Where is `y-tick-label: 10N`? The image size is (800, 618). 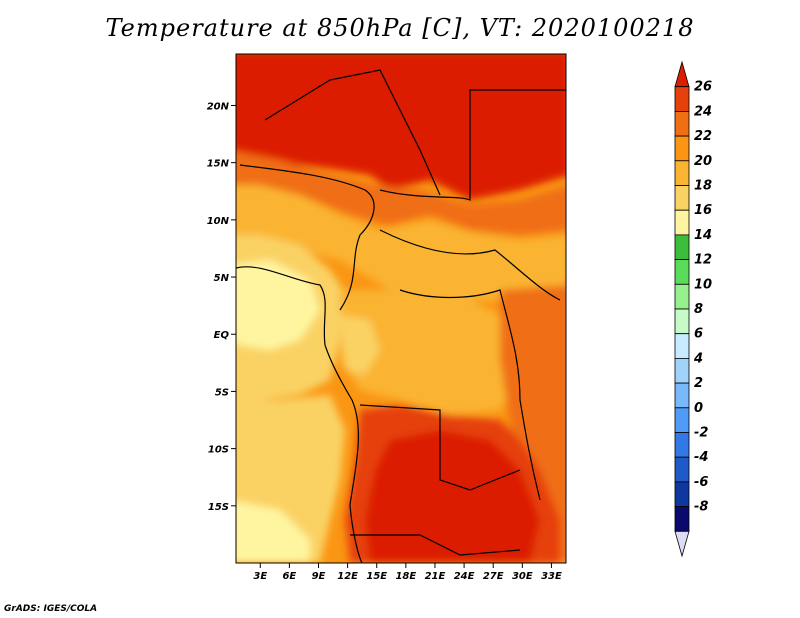 y-tick-label: 10N is located at coordinates (218, 221).